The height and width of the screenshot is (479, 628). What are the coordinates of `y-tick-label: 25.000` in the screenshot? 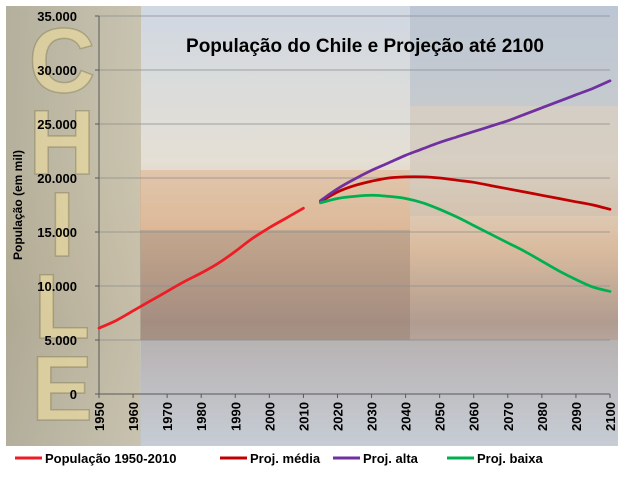 It's located at (57, 124).